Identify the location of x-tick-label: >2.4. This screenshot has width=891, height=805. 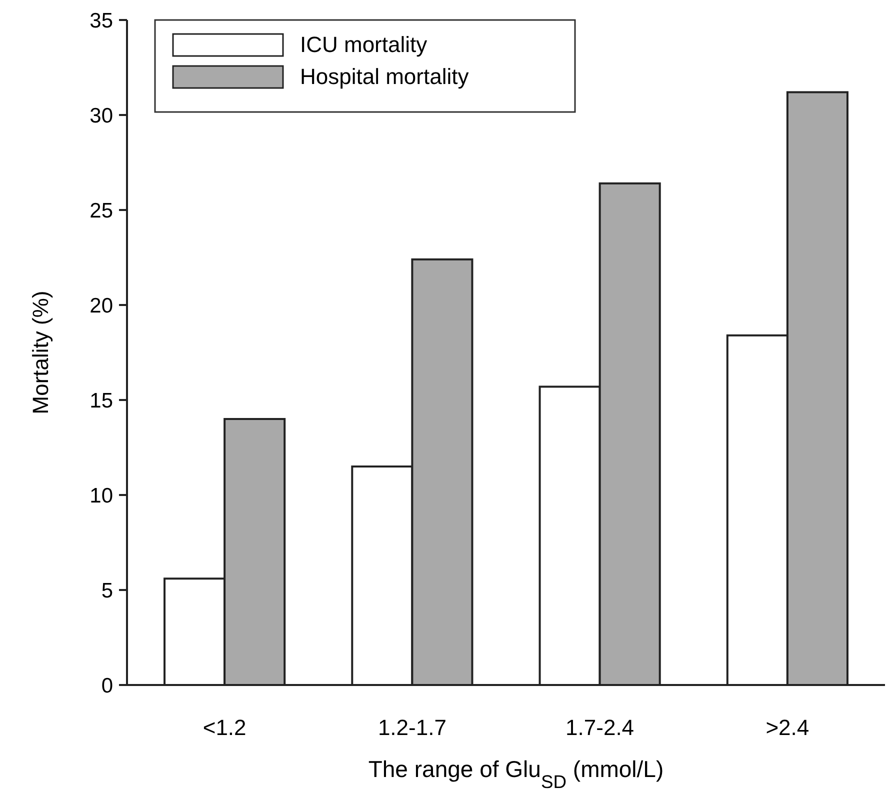
(788, 727).